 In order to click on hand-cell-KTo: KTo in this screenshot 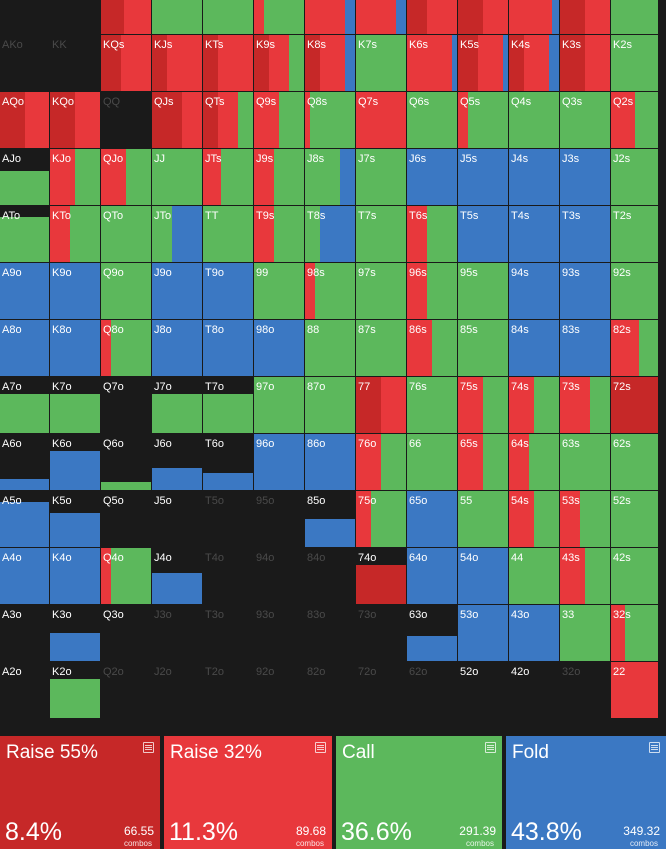, I will do `click(75, 234)`.